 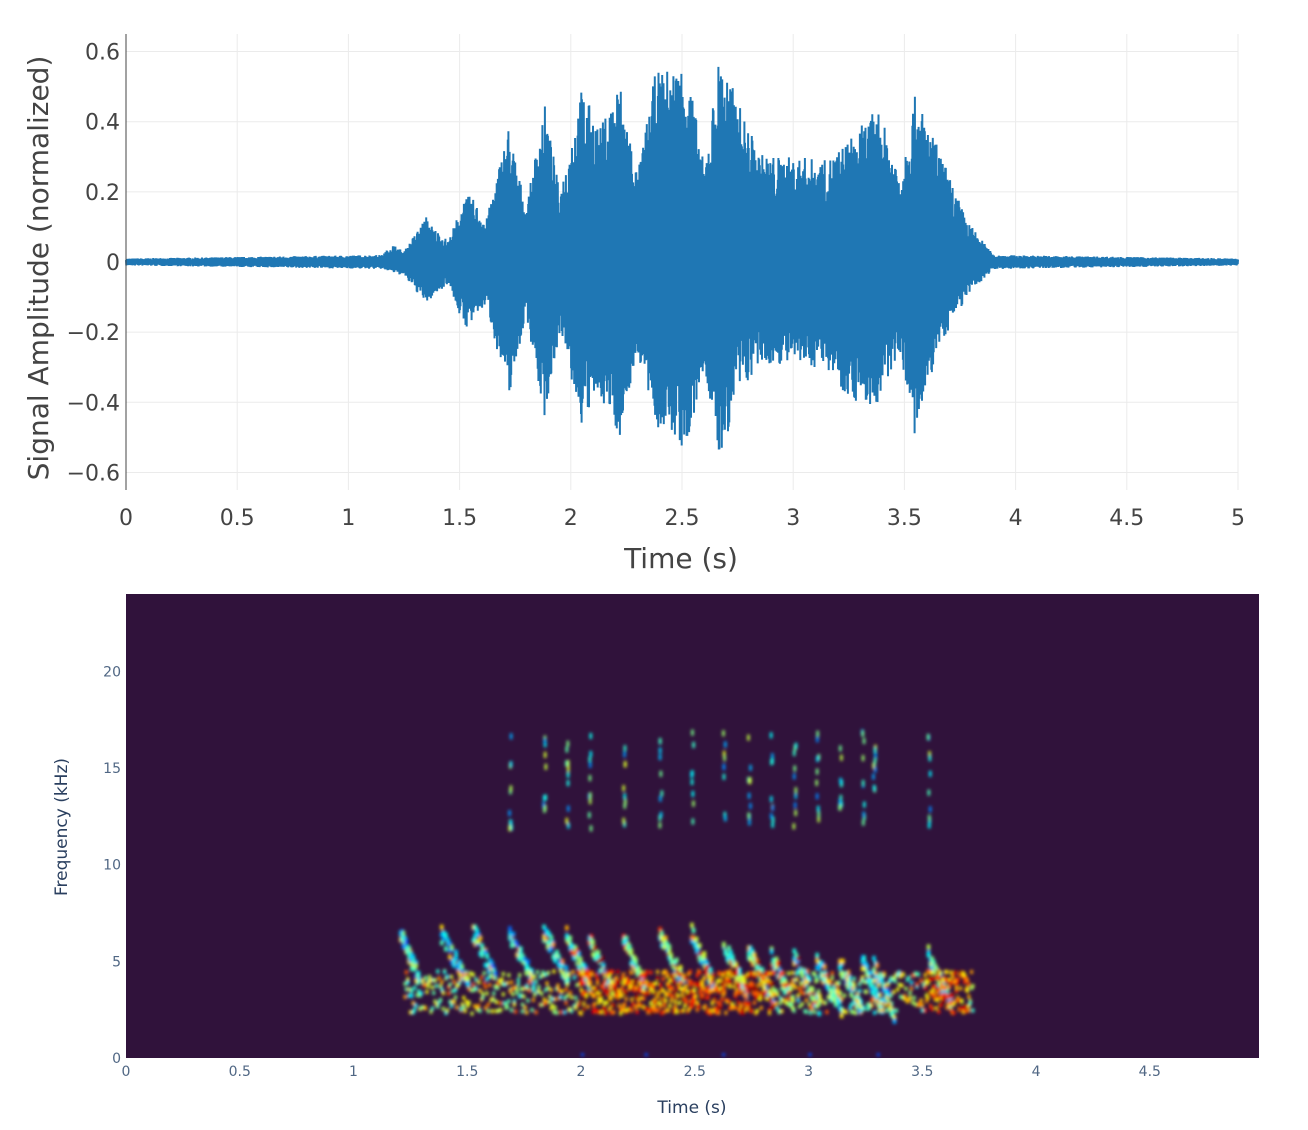 What do you see at coordinates (102, 193) in the screenshot?
I see `waveform-y-tick-label: 0.2` at bounding box center [102, 193].